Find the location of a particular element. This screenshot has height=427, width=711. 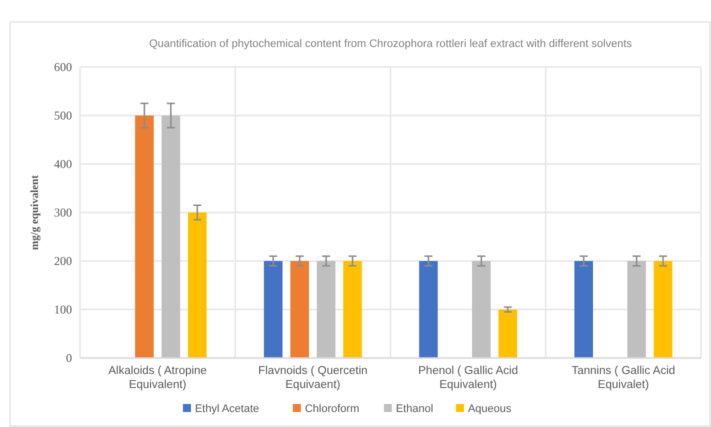

x-tick-label: Flavnoids ( Quercetin Equivaent) is located at coordinates (313, 378).